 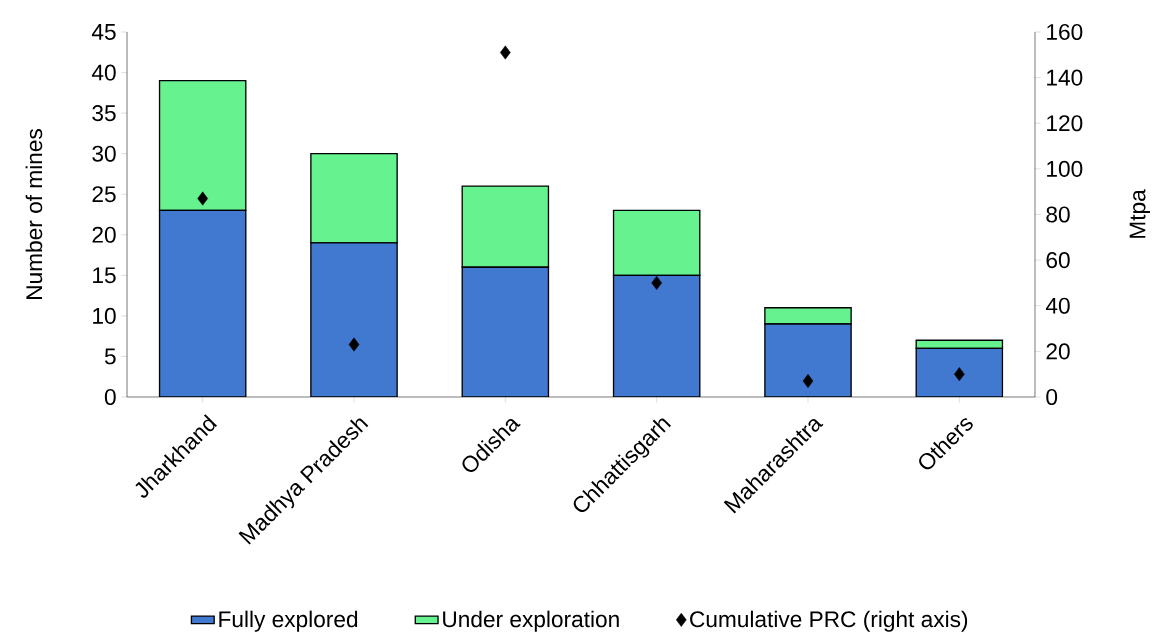 I want to click on legend-label: Fully explored, so click(x=288, y=621).